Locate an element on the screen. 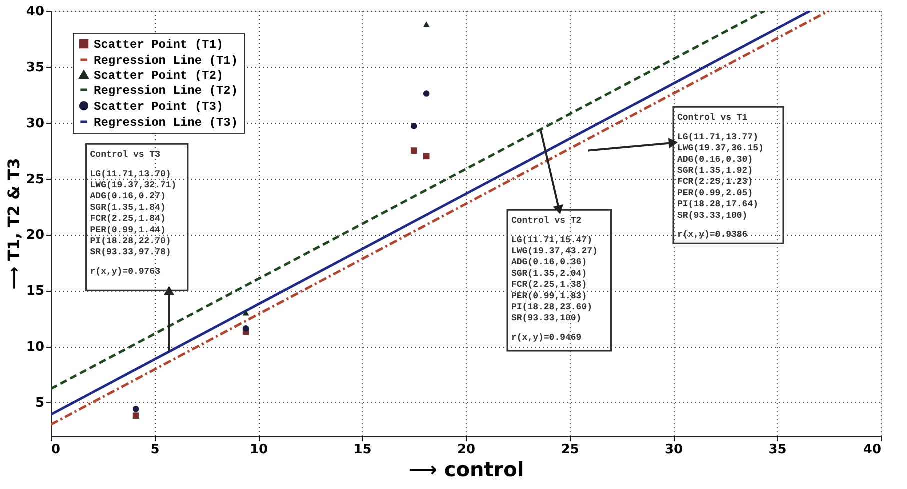  y-tick-label: 15 is located at coordinates (35, 292).